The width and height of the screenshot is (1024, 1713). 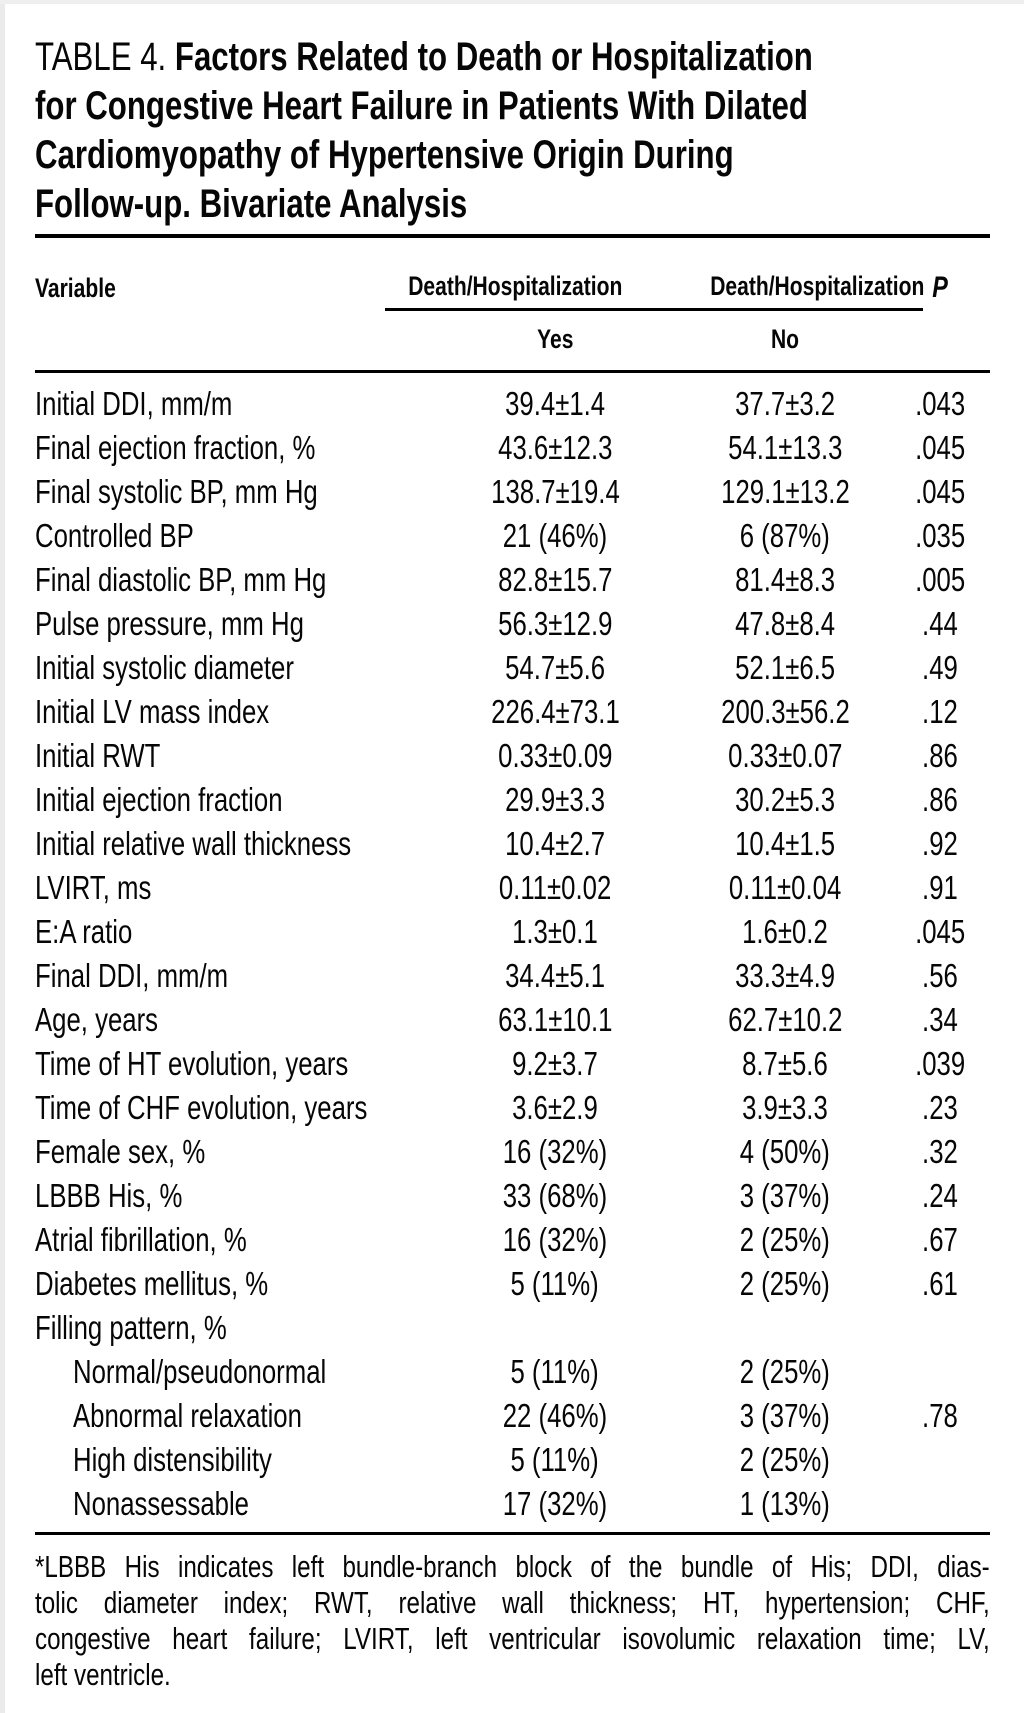 I want to click on row-no-cell: 81.4±8.3, so click(x=785, y=580).